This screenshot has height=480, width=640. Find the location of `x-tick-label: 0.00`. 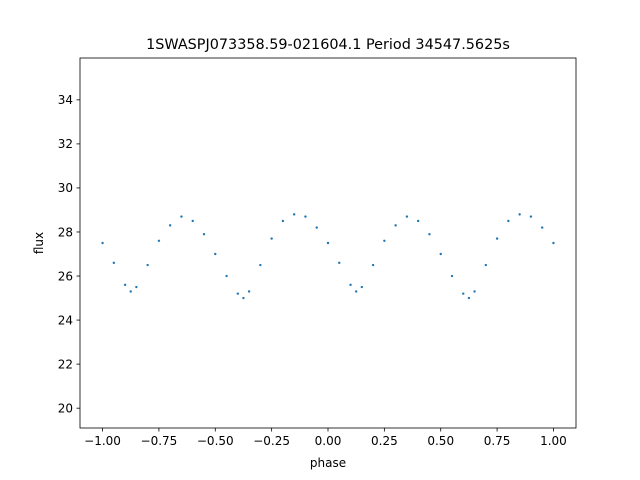

x-tick-label: 0.00 is located at coordinates (328, 441).